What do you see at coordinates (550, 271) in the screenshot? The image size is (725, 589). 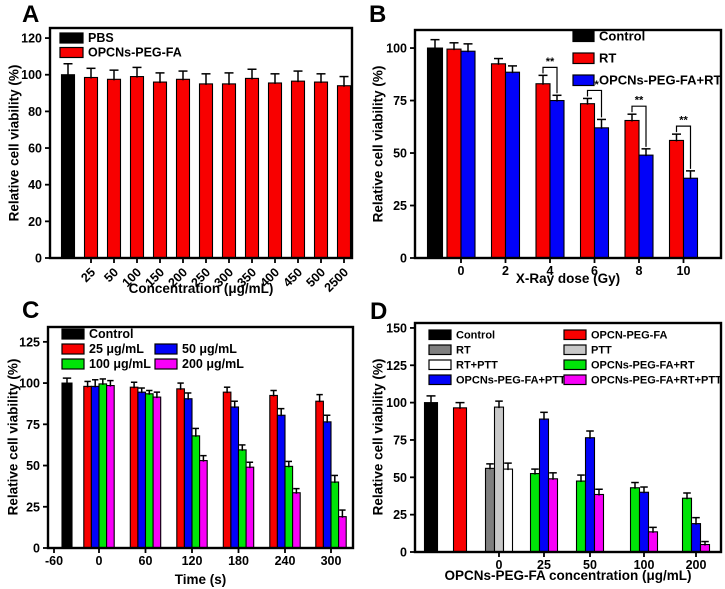 I see `x-tick-label: 4` at bounding box center [550, 271].